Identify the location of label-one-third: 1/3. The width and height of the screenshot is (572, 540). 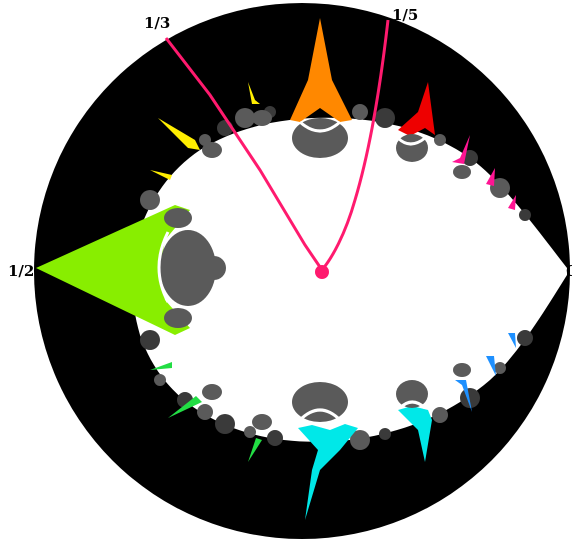
(157, 23).